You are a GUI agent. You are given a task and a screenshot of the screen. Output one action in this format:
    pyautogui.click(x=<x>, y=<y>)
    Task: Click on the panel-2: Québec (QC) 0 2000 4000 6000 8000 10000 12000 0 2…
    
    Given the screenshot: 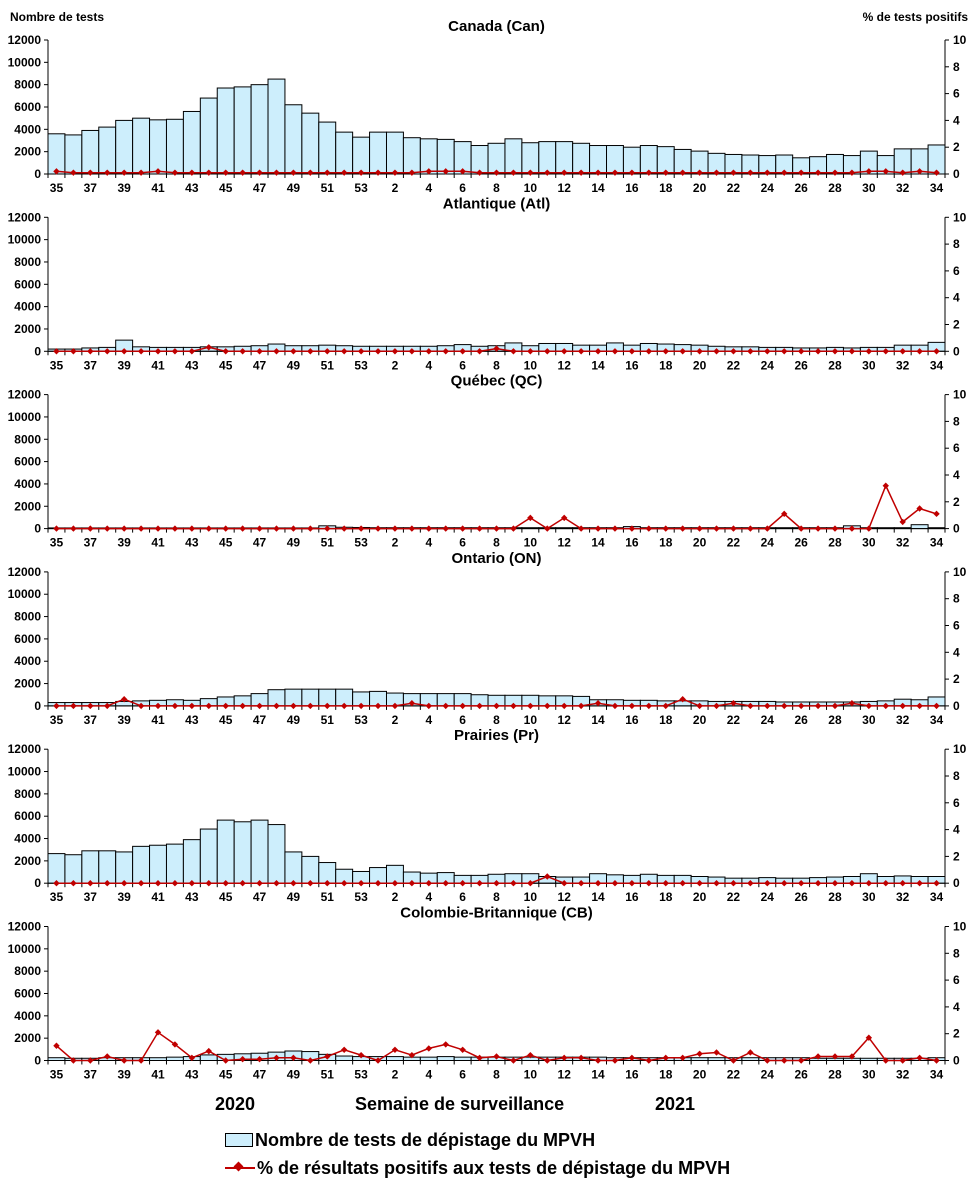 What is the action you would take?
    pyautogui.click(x=487, y=461)
    